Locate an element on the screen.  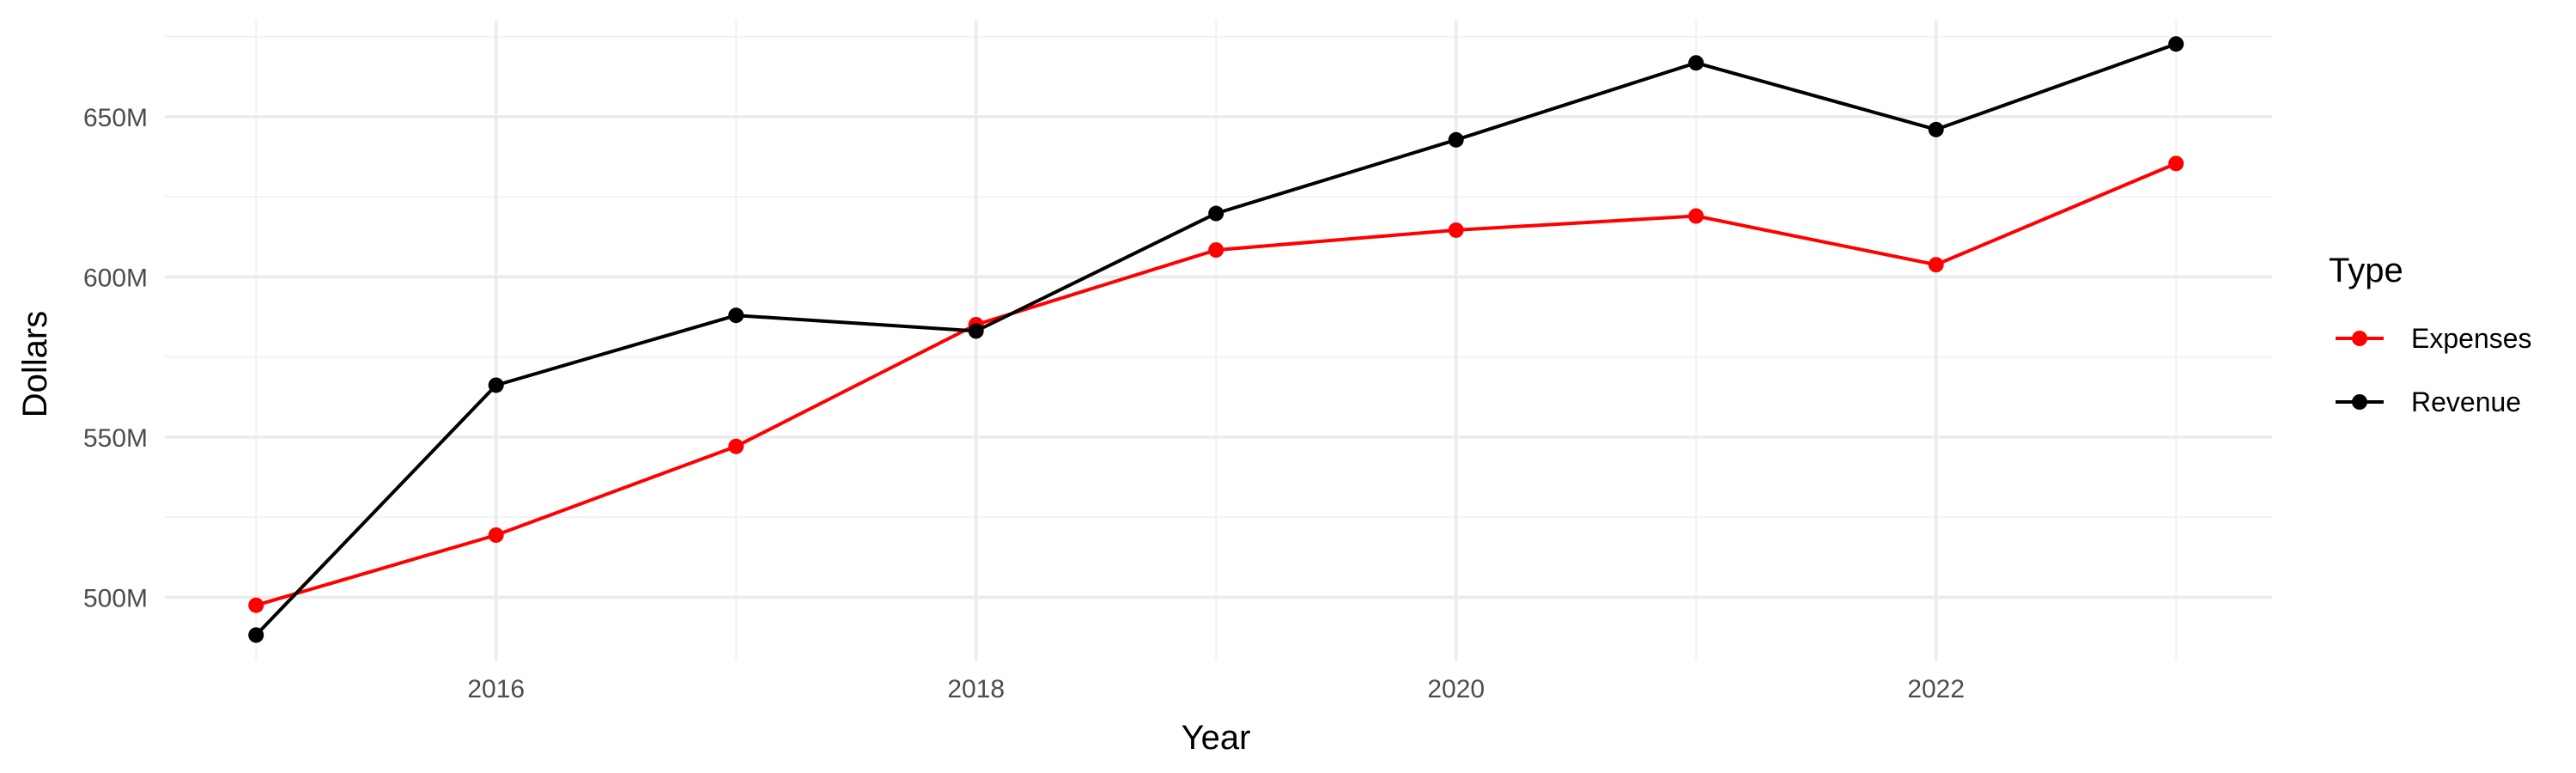
legend-point-expenses is located at coordinates (2360, 338).